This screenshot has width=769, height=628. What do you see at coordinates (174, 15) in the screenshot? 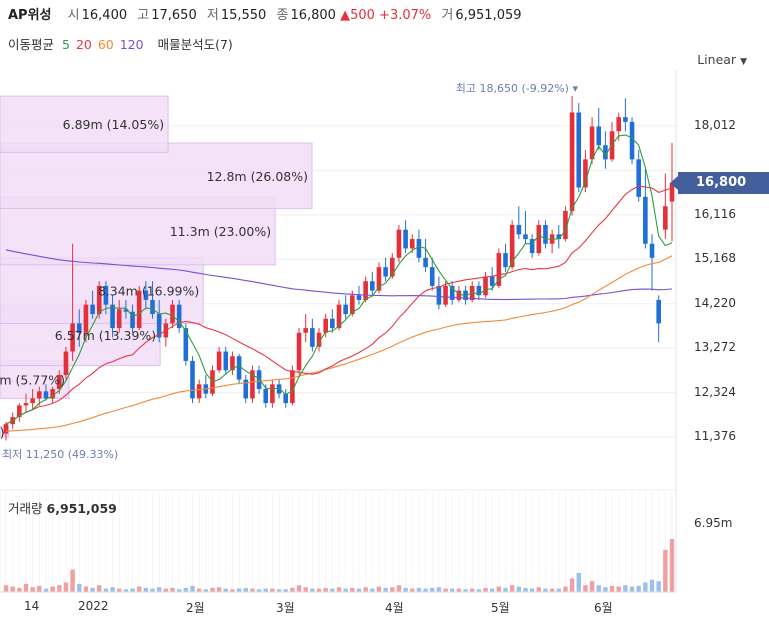
I see `high-value: 17,650` at bounding box center [174, 15].